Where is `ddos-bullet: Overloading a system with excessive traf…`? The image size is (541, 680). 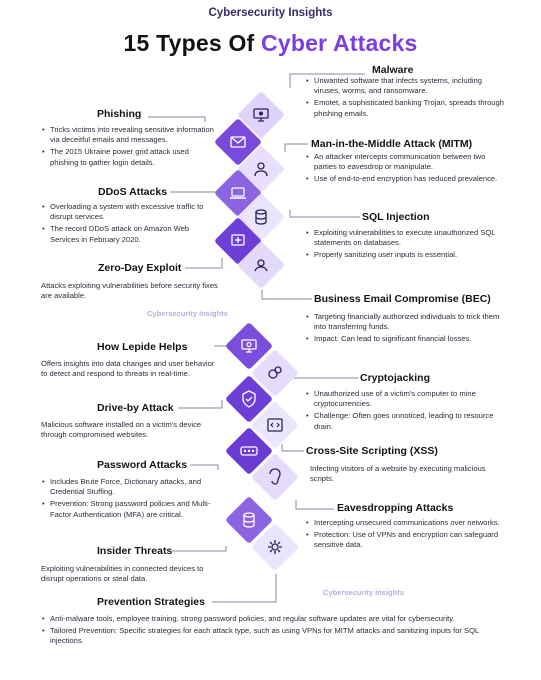
ddos-bullet: Overloading a system with excessive traf… is located at coordinates (130, 212).